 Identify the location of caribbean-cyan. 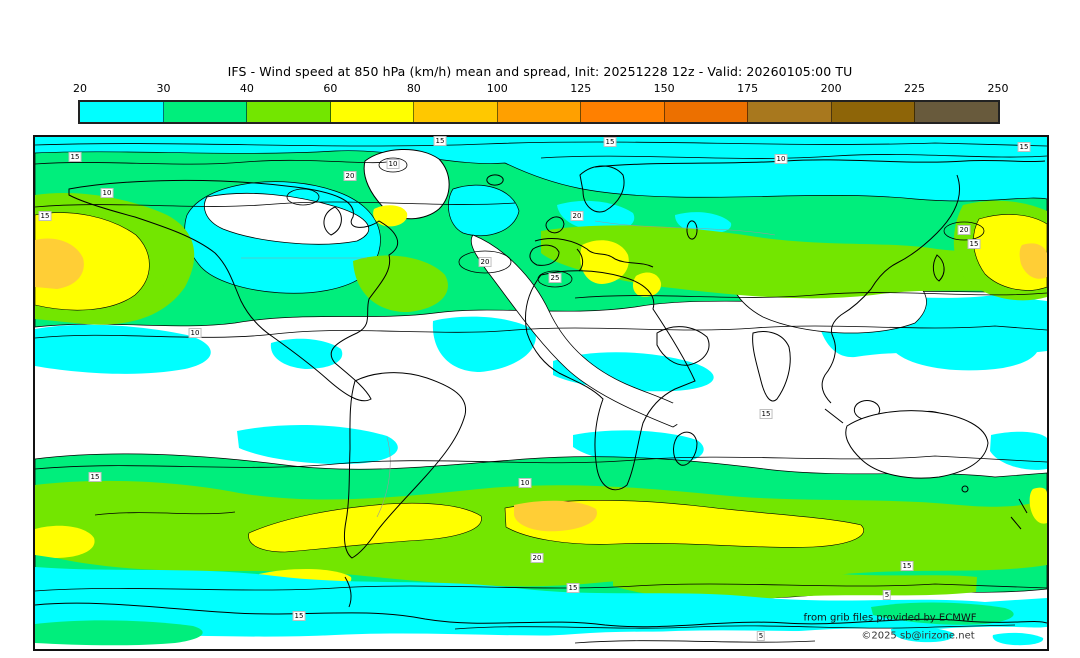
(306, 353).